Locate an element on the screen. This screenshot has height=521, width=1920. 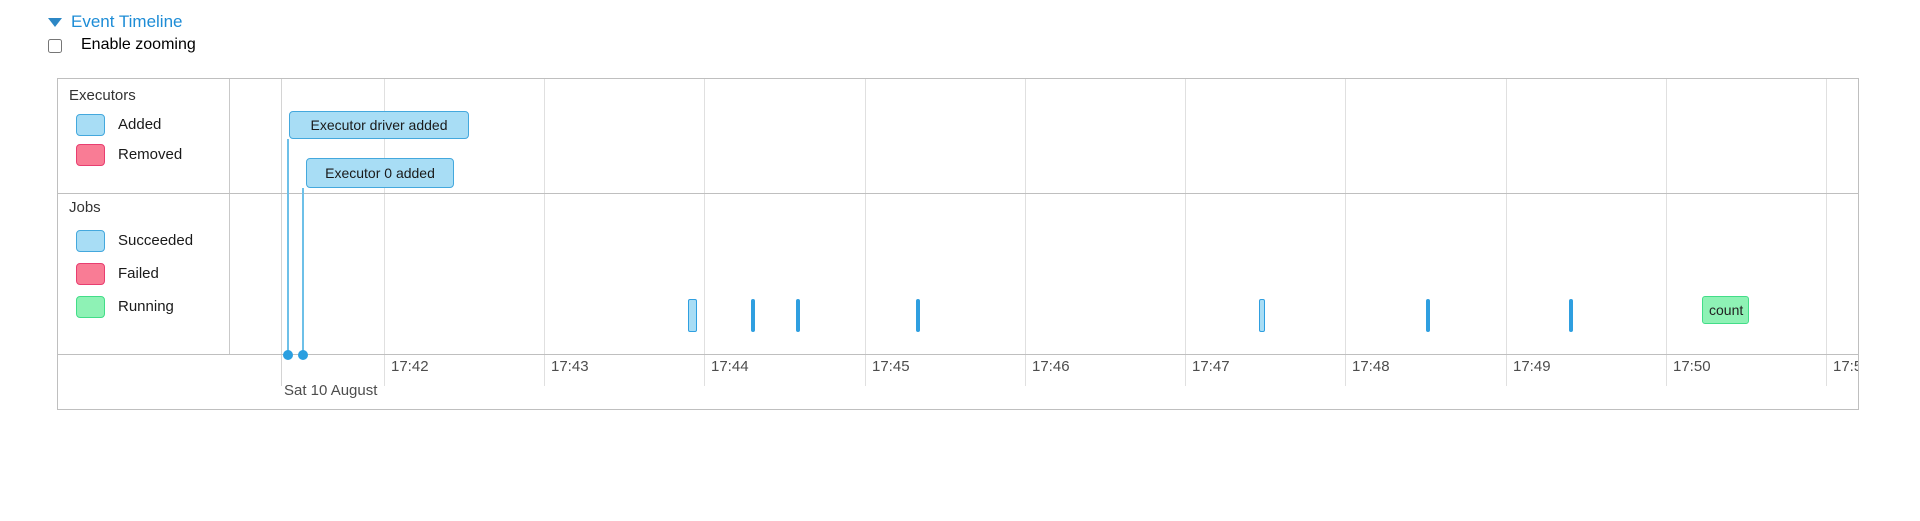
executor-event-box: Executor 0 added is located at coordinates (380, 173).